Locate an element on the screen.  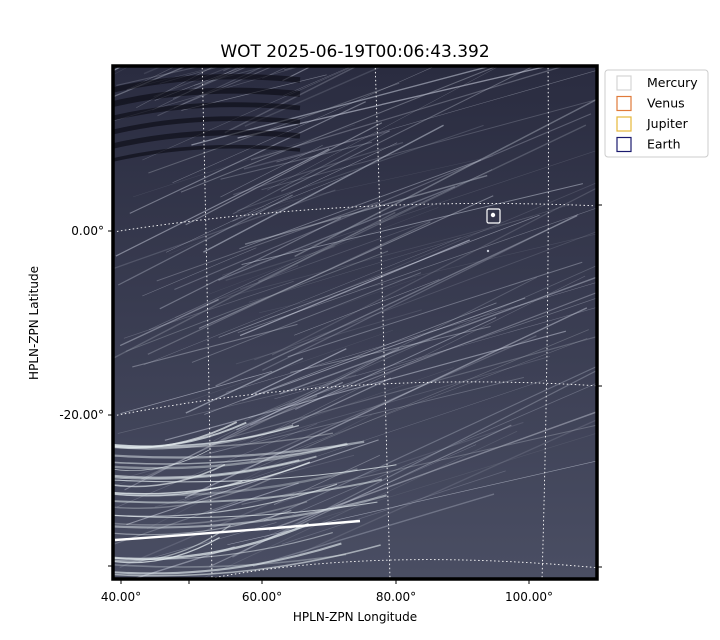
x-tick-label: 100.00° is located at coordinates (529, 597).